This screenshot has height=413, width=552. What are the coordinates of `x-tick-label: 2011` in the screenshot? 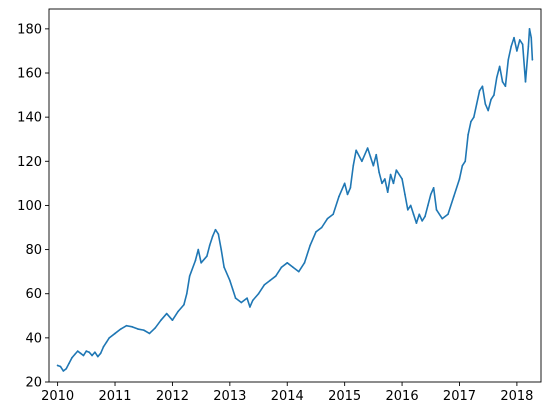 It's located at (114, 396).